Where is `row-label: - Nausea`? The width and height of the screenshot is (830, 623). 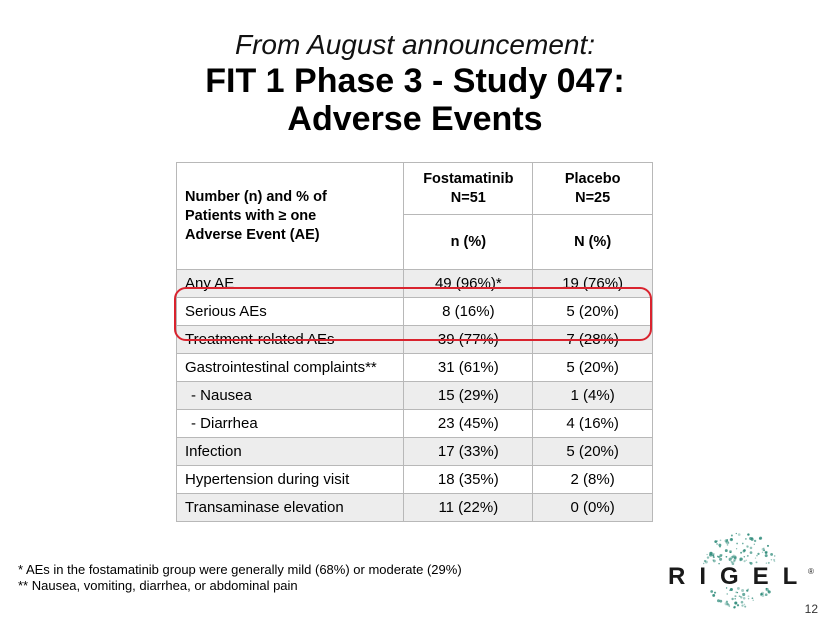
row-label: - Nausea is located at coordinates (290, 395).